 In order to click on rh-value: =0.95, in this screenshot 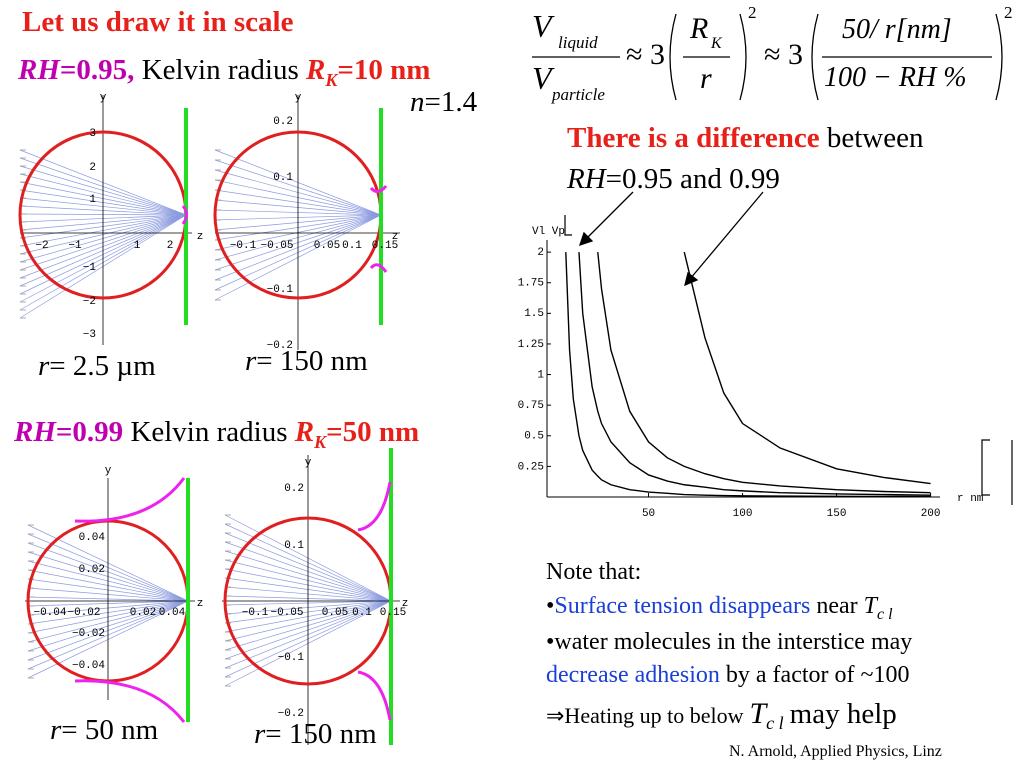, I will do `click(97, 70)`.